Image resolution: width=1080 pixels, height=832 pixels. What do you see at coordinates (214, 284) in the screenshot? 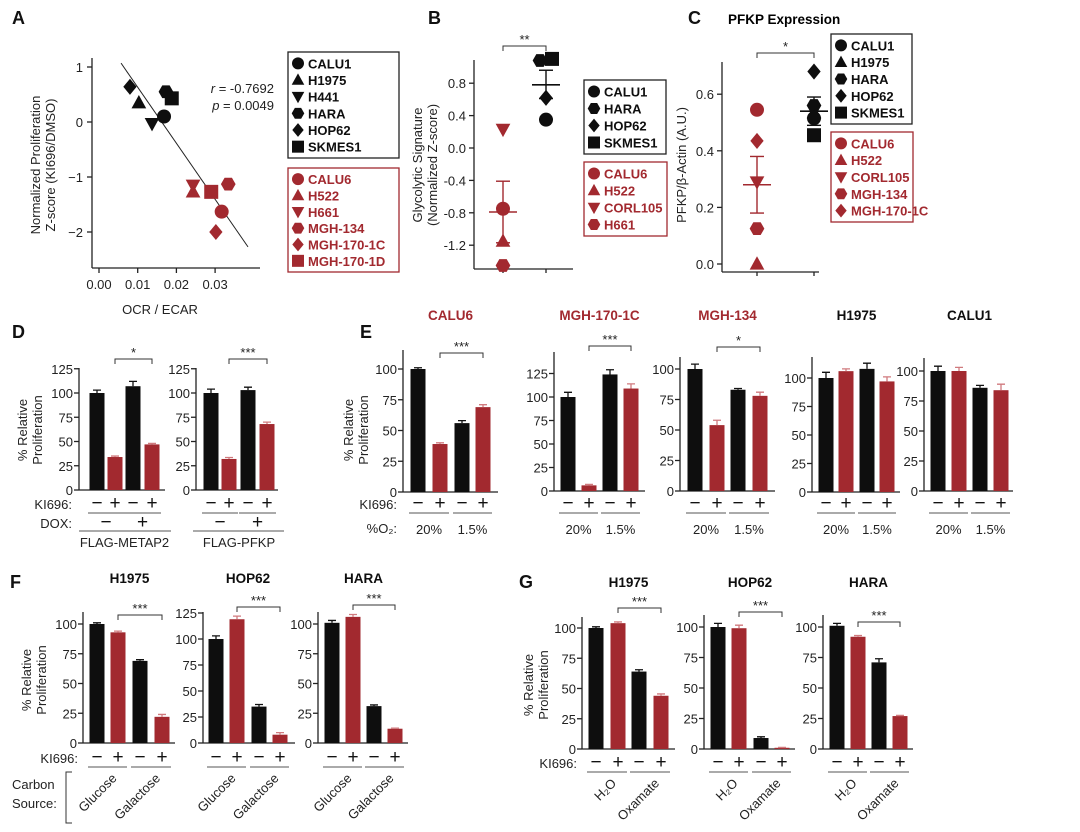
I see `x-tick-label: 0.03` at bounding box center [214, 284].